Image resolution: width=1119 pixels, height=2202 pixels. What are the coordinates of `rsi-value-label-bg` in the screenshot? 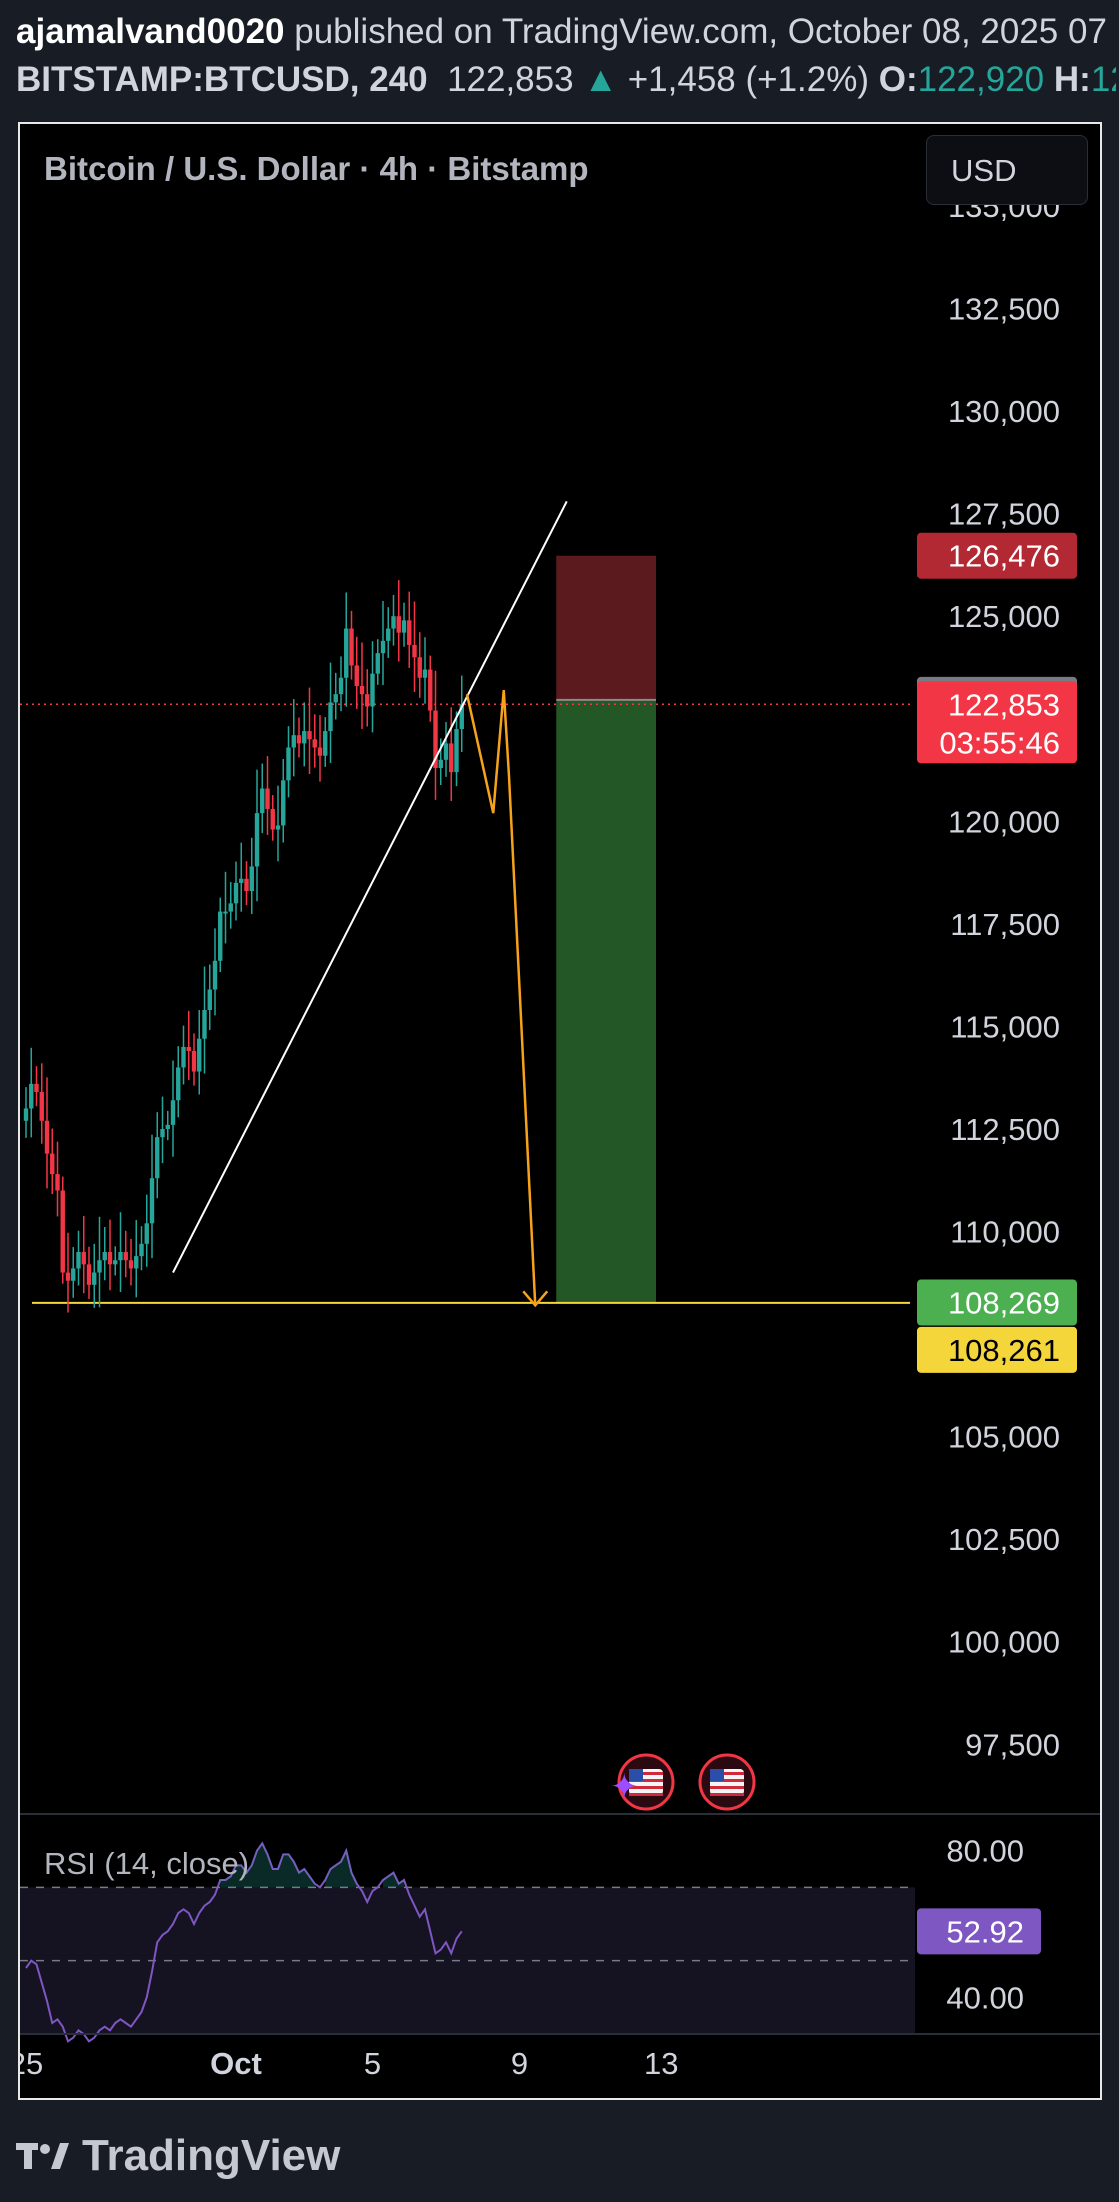 It's located at (979, 1931).